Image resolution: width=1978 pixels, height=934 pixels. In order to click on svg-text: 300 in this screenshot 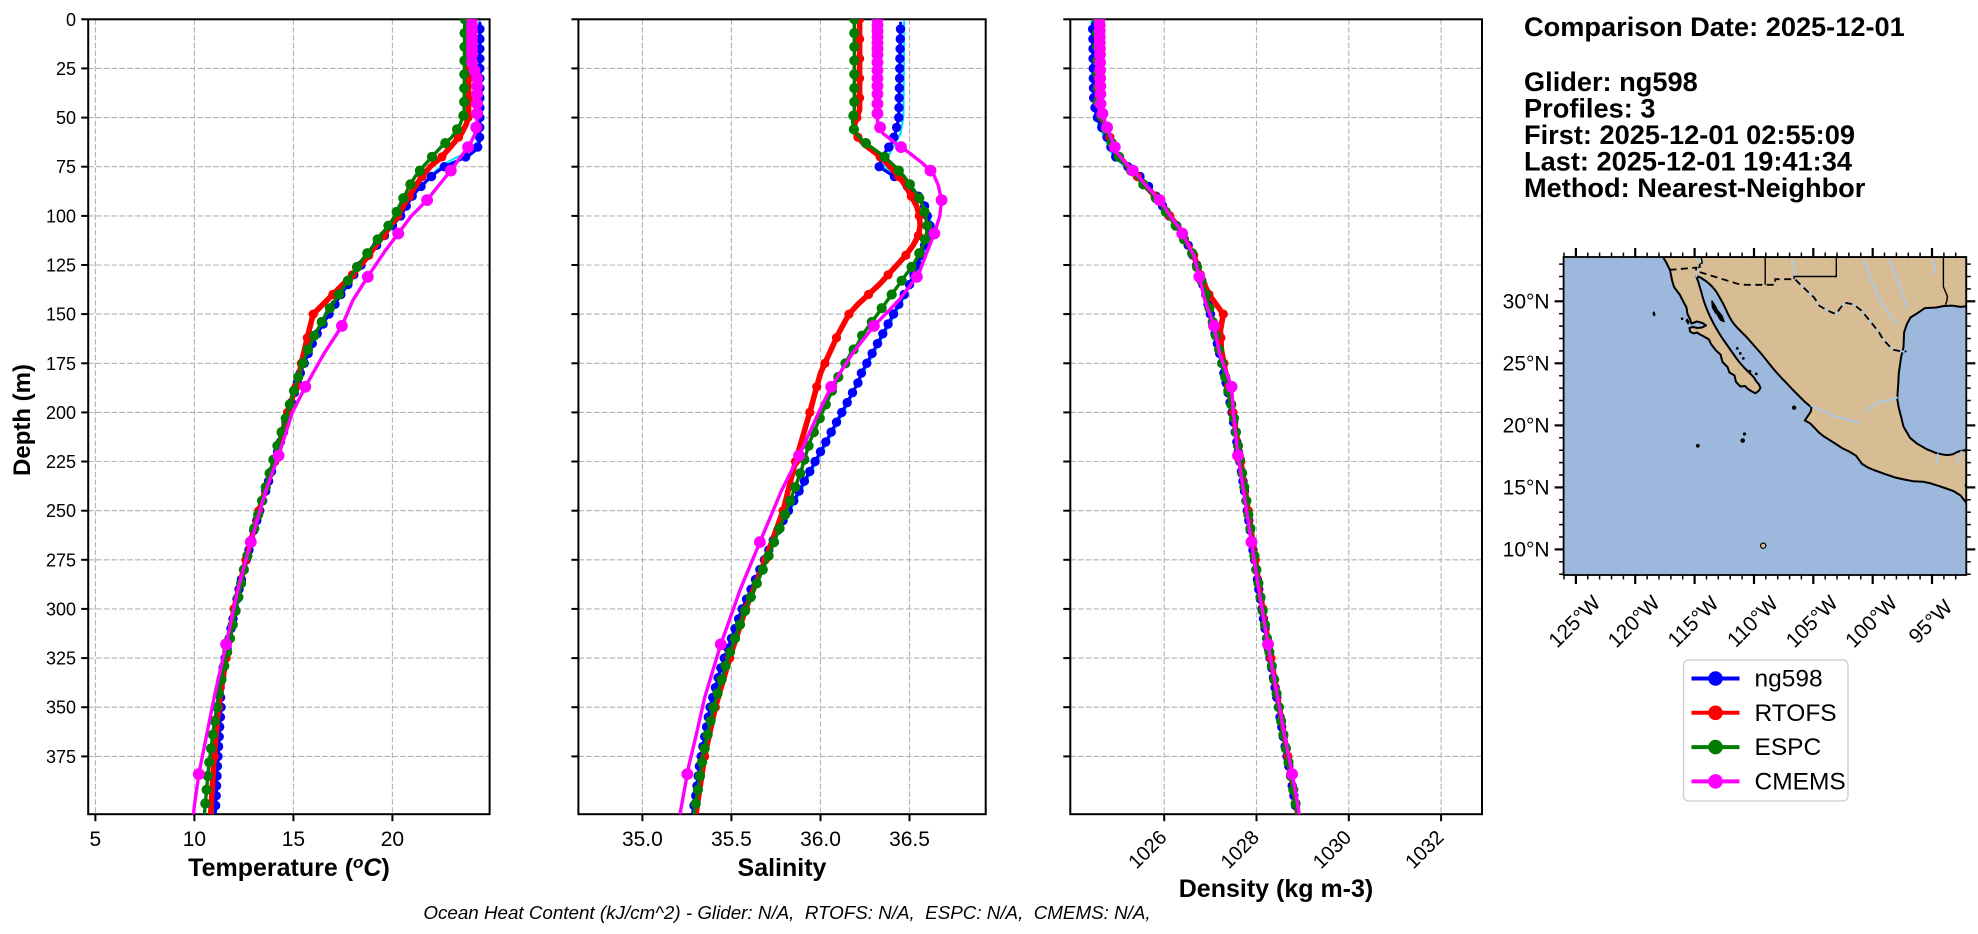, I will do `click(61, 609)`.